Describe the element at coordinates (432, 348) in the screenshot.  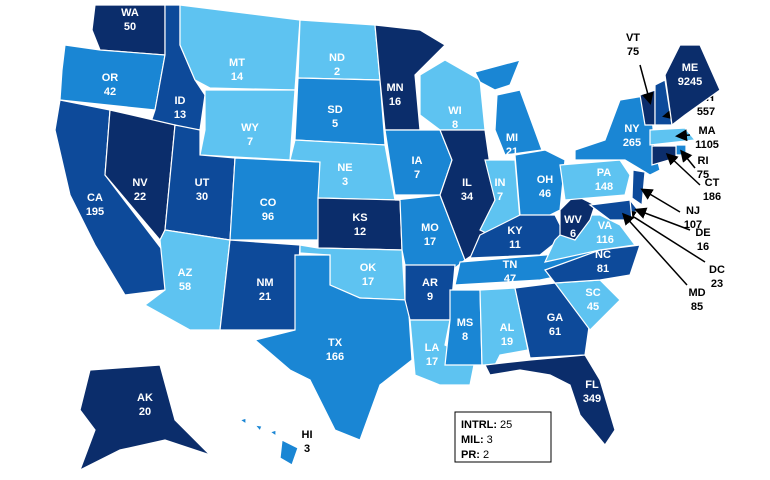
I see `state-abbr: LA` at that location.